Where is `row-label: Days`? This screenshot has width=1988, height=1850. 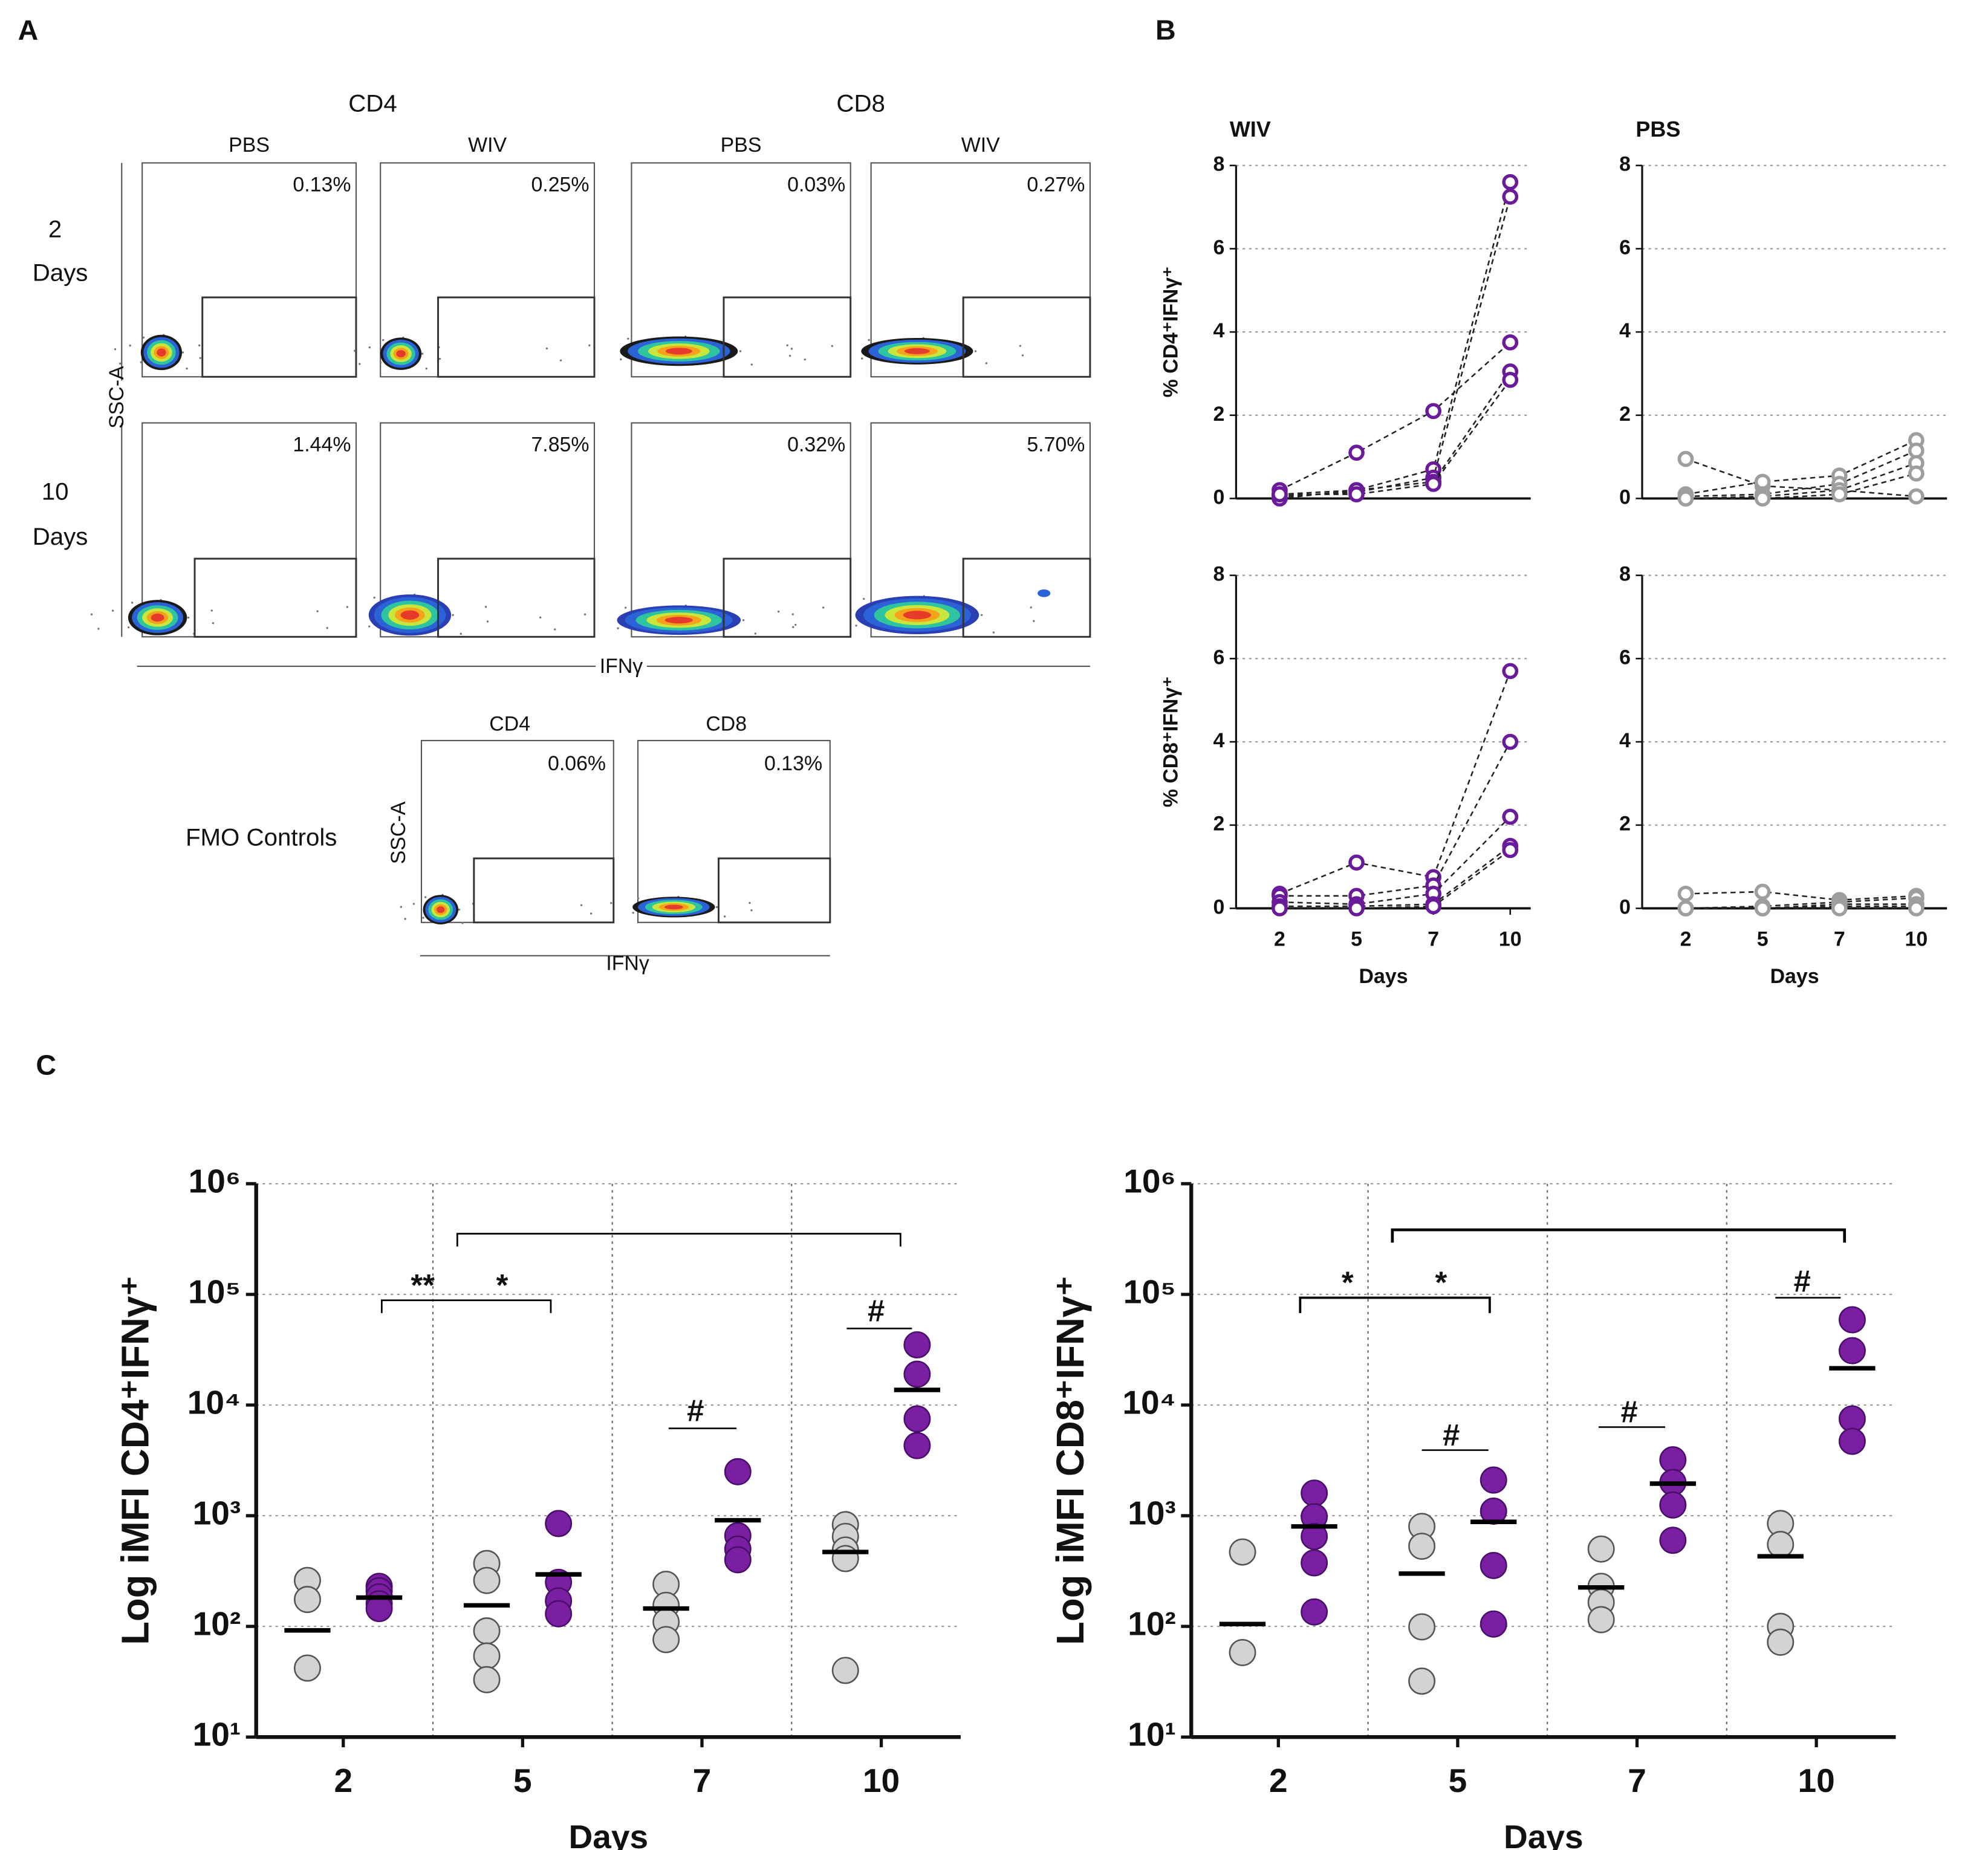 row-label: Days is located at coordinates (60, 536).